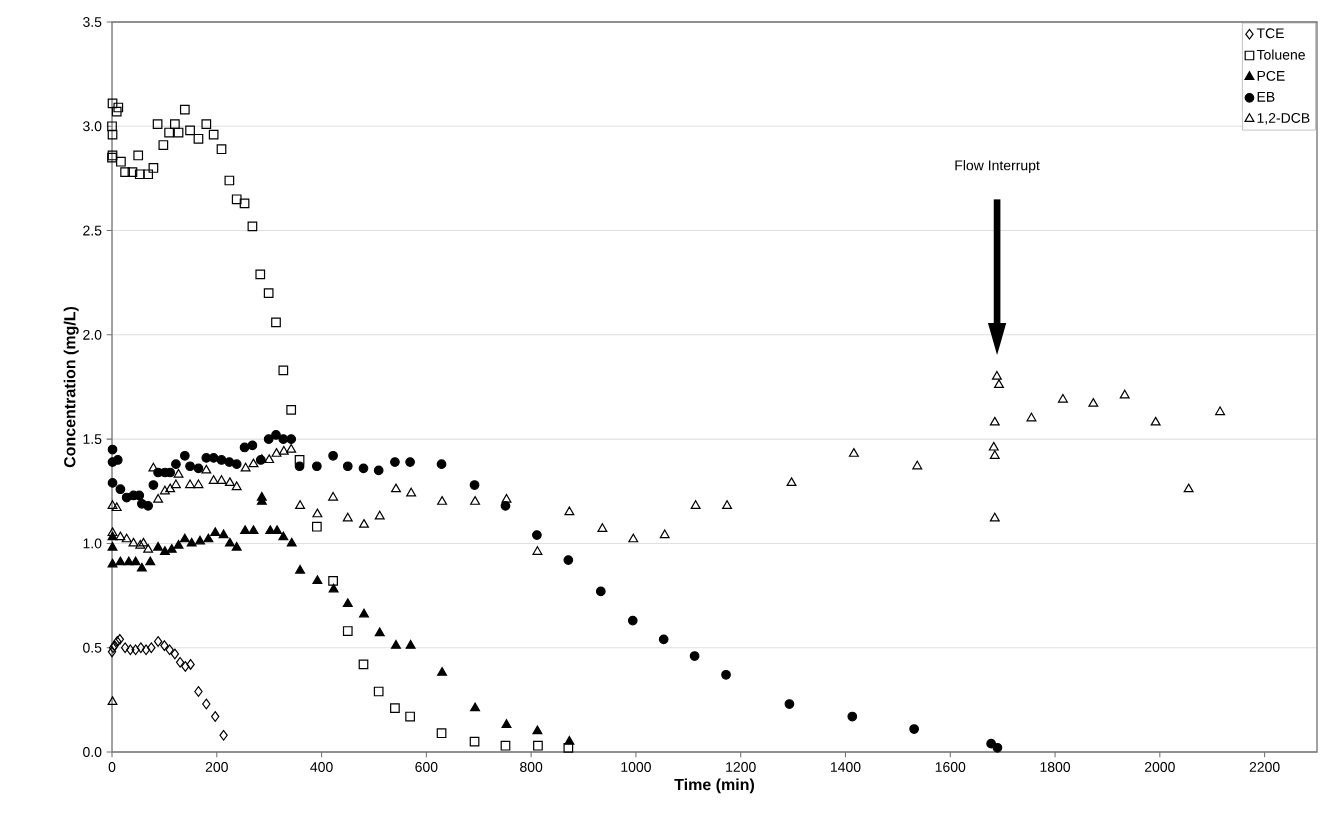  Describe the element at coordinates (1271, 75) in the screenshot. I see `legend-label: PCE` at that location.